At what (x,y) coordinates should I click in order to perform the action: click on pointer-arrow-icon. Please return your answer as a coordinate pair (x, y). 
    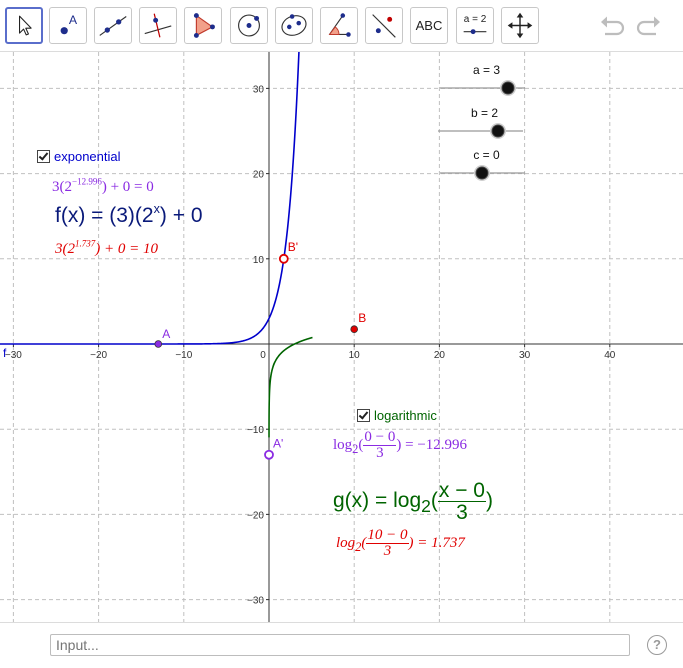
    Looking at the image, I should click on (25, 25).